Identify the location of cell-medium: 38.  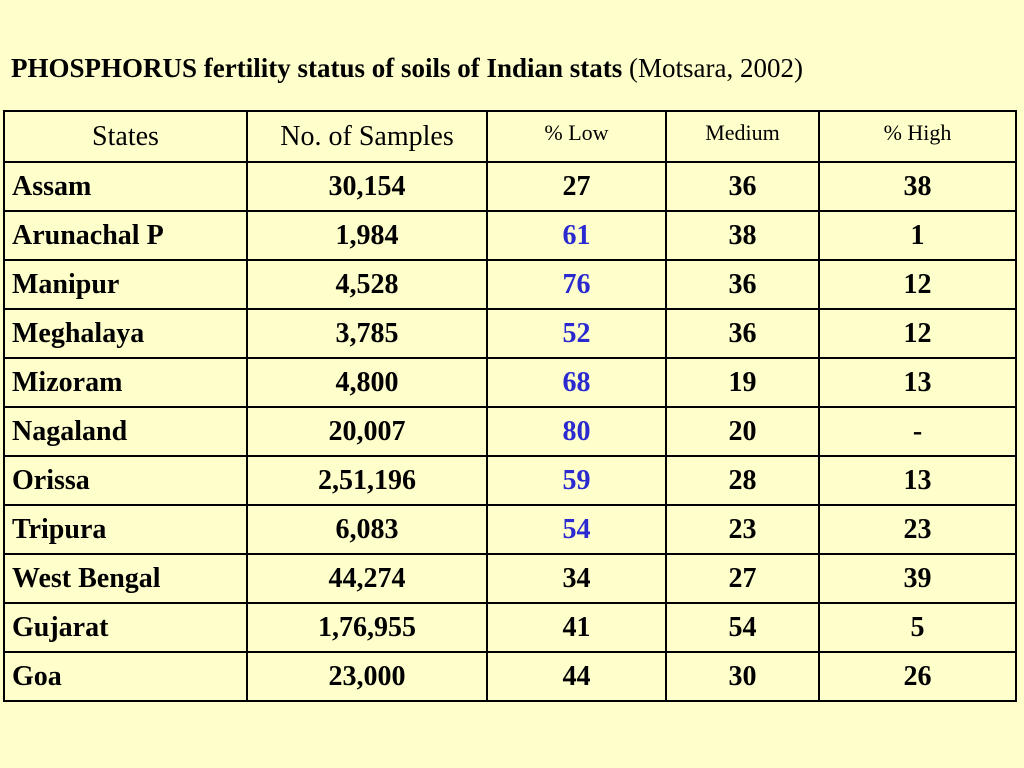
(742, 235).